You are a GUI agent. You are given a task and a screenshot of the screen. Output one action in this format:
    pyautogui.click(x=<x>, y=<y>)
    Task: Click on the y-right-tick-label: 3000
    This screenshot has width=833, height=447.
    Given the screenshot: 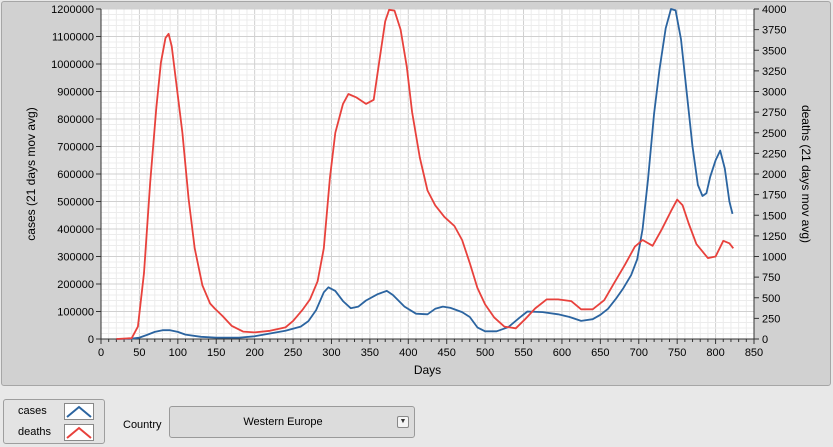 What is the action you would take?
    pyautogui.click(x=774, y=93)
    